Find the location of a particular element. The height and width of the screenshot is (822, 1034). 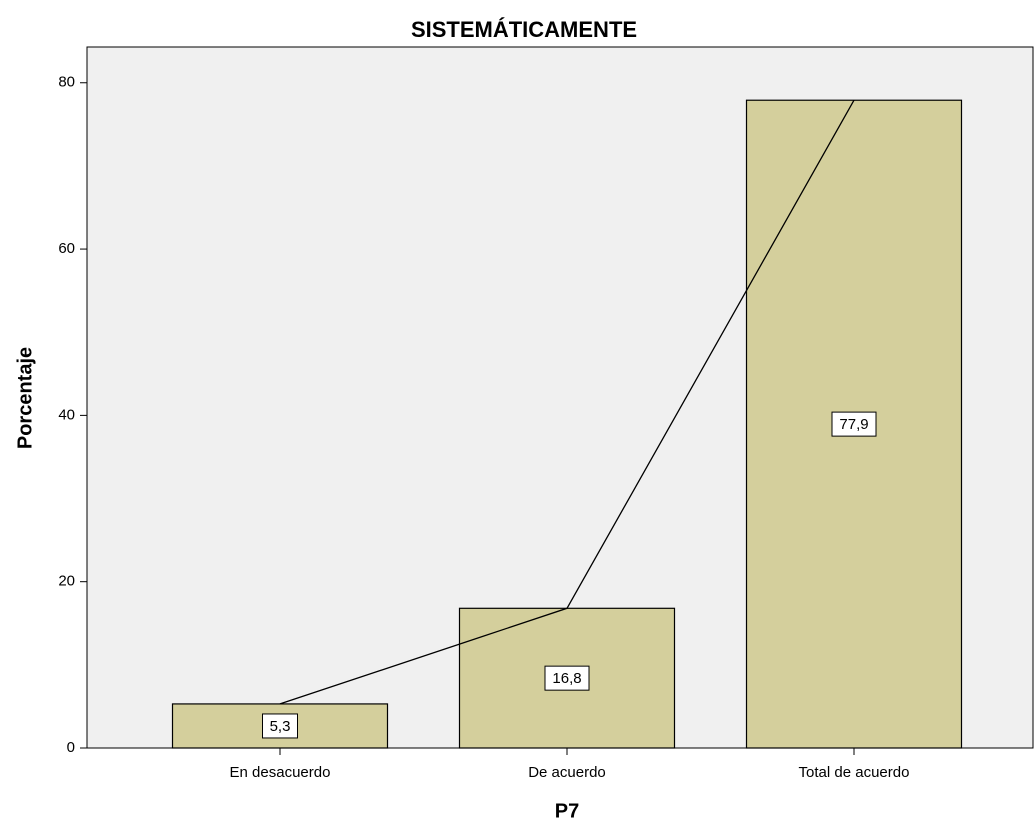

x-tick-label: De acuerdo is located at coordinates (567, 772).